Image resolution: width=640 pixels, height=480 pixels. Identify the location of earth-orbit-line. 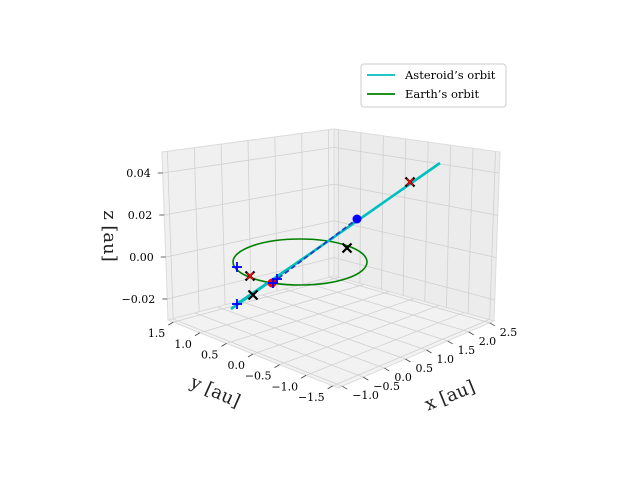
(300, 262).